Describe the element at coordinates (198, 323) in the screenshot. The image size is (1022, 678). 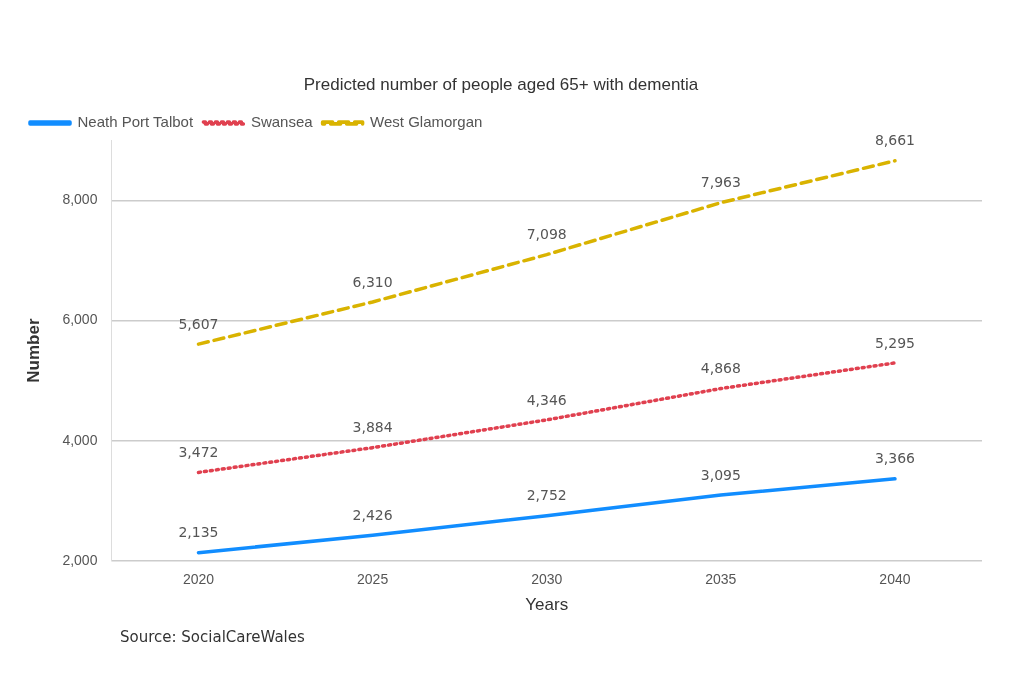
I see `data-label: 5,607` at that location.